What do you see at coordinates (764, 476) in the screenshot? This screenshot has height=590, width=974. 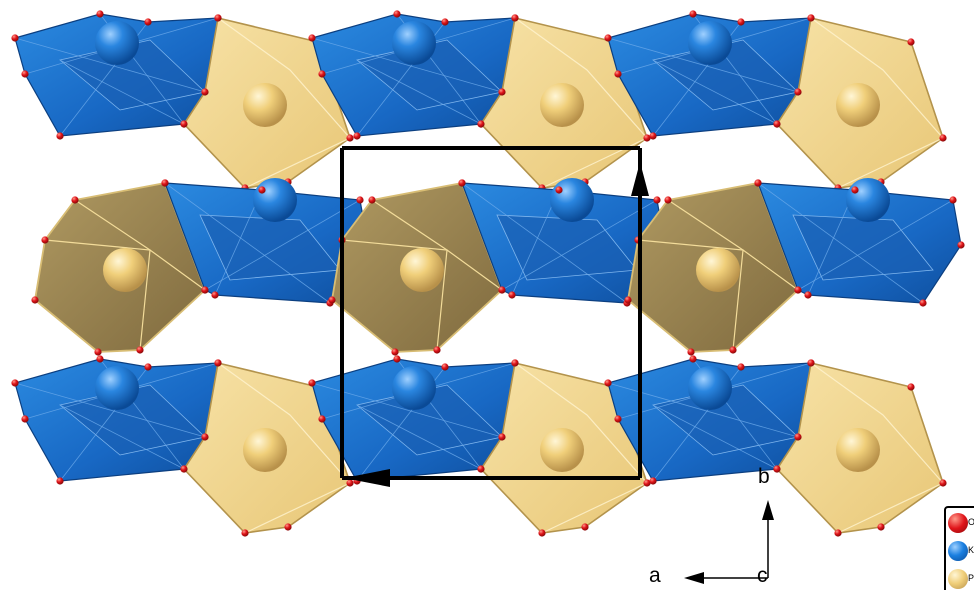 I see `axis-label-b: b` at bounding box center [764, 476].